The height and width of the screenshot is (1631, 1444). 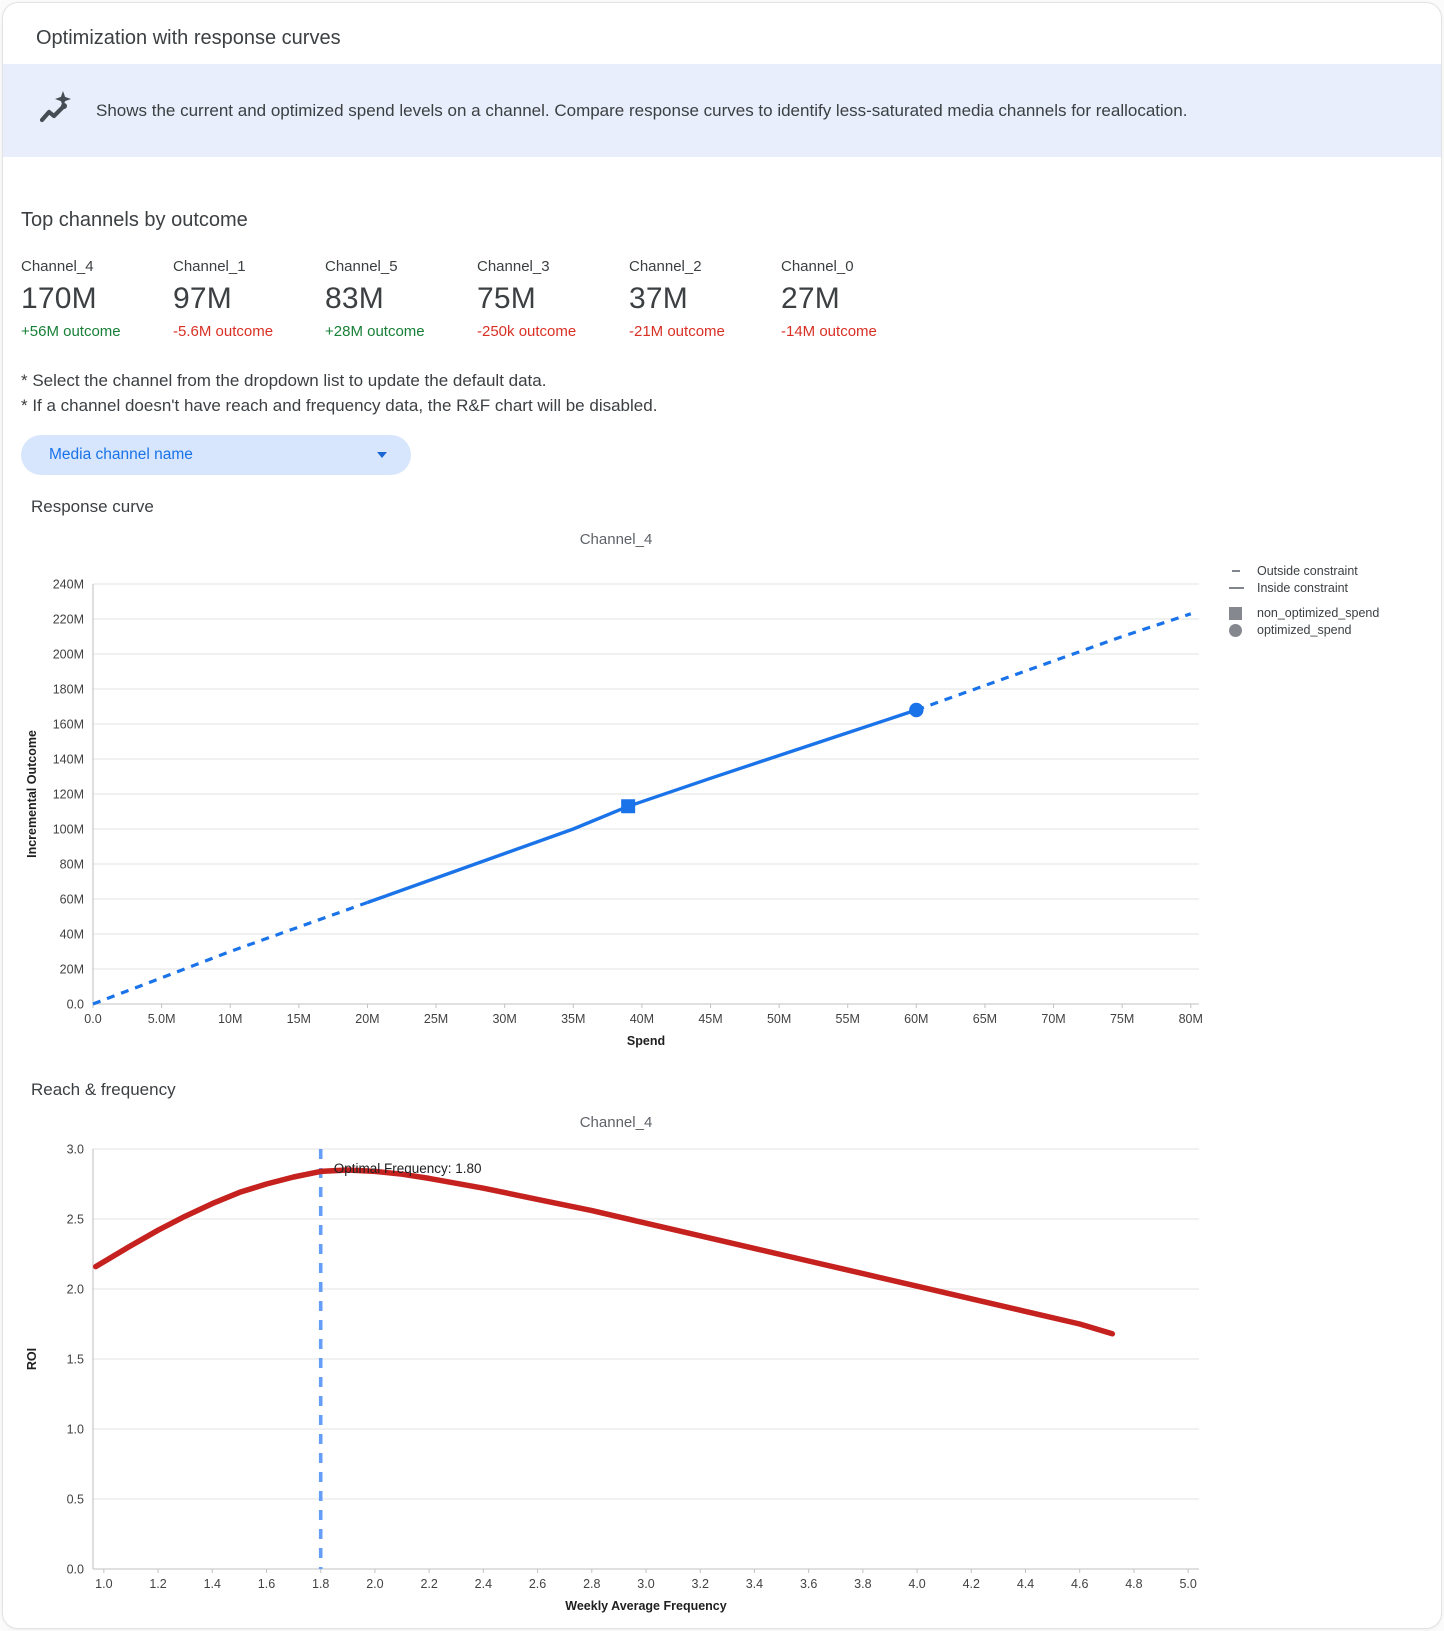 What do you see at coordinates (916, 1584) in the screenshot?
I see `svg-text: 4.0` at bounding box center [916, 1584].